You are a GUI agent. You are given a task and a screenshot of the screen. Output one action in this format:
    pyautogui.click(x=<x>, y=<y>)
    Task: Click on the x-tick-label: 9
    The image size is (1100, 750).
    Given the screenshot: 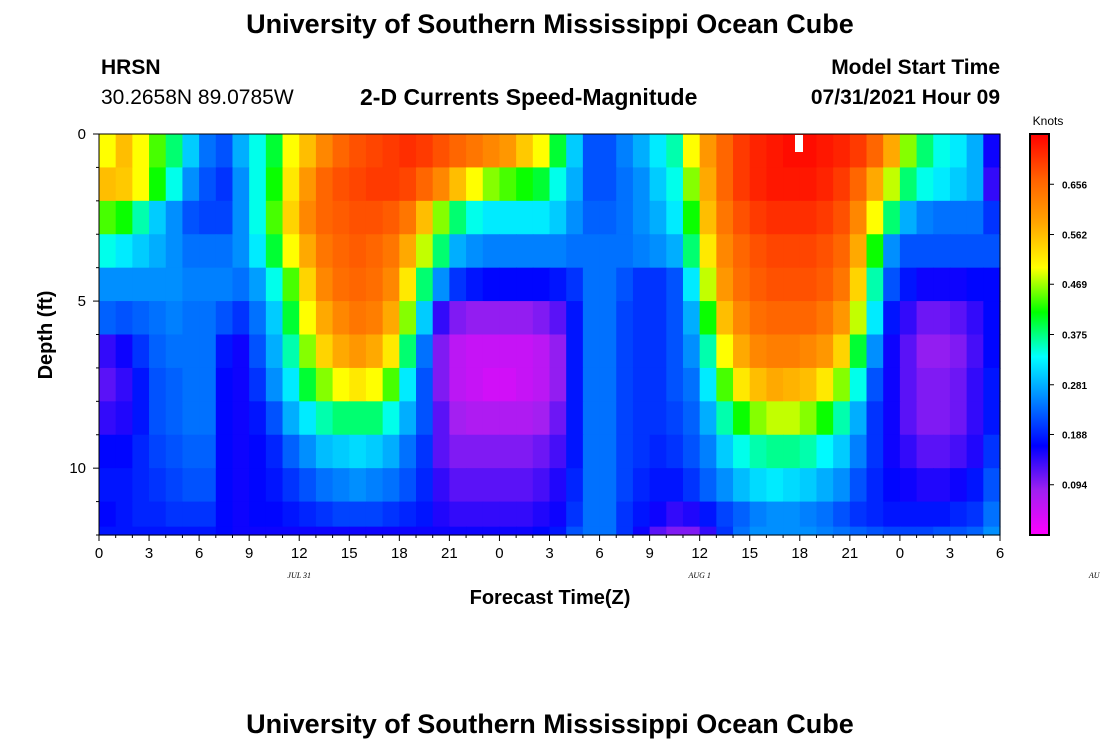 What is the action you would take?
    pyautogui.click(x=649, y=553)
    